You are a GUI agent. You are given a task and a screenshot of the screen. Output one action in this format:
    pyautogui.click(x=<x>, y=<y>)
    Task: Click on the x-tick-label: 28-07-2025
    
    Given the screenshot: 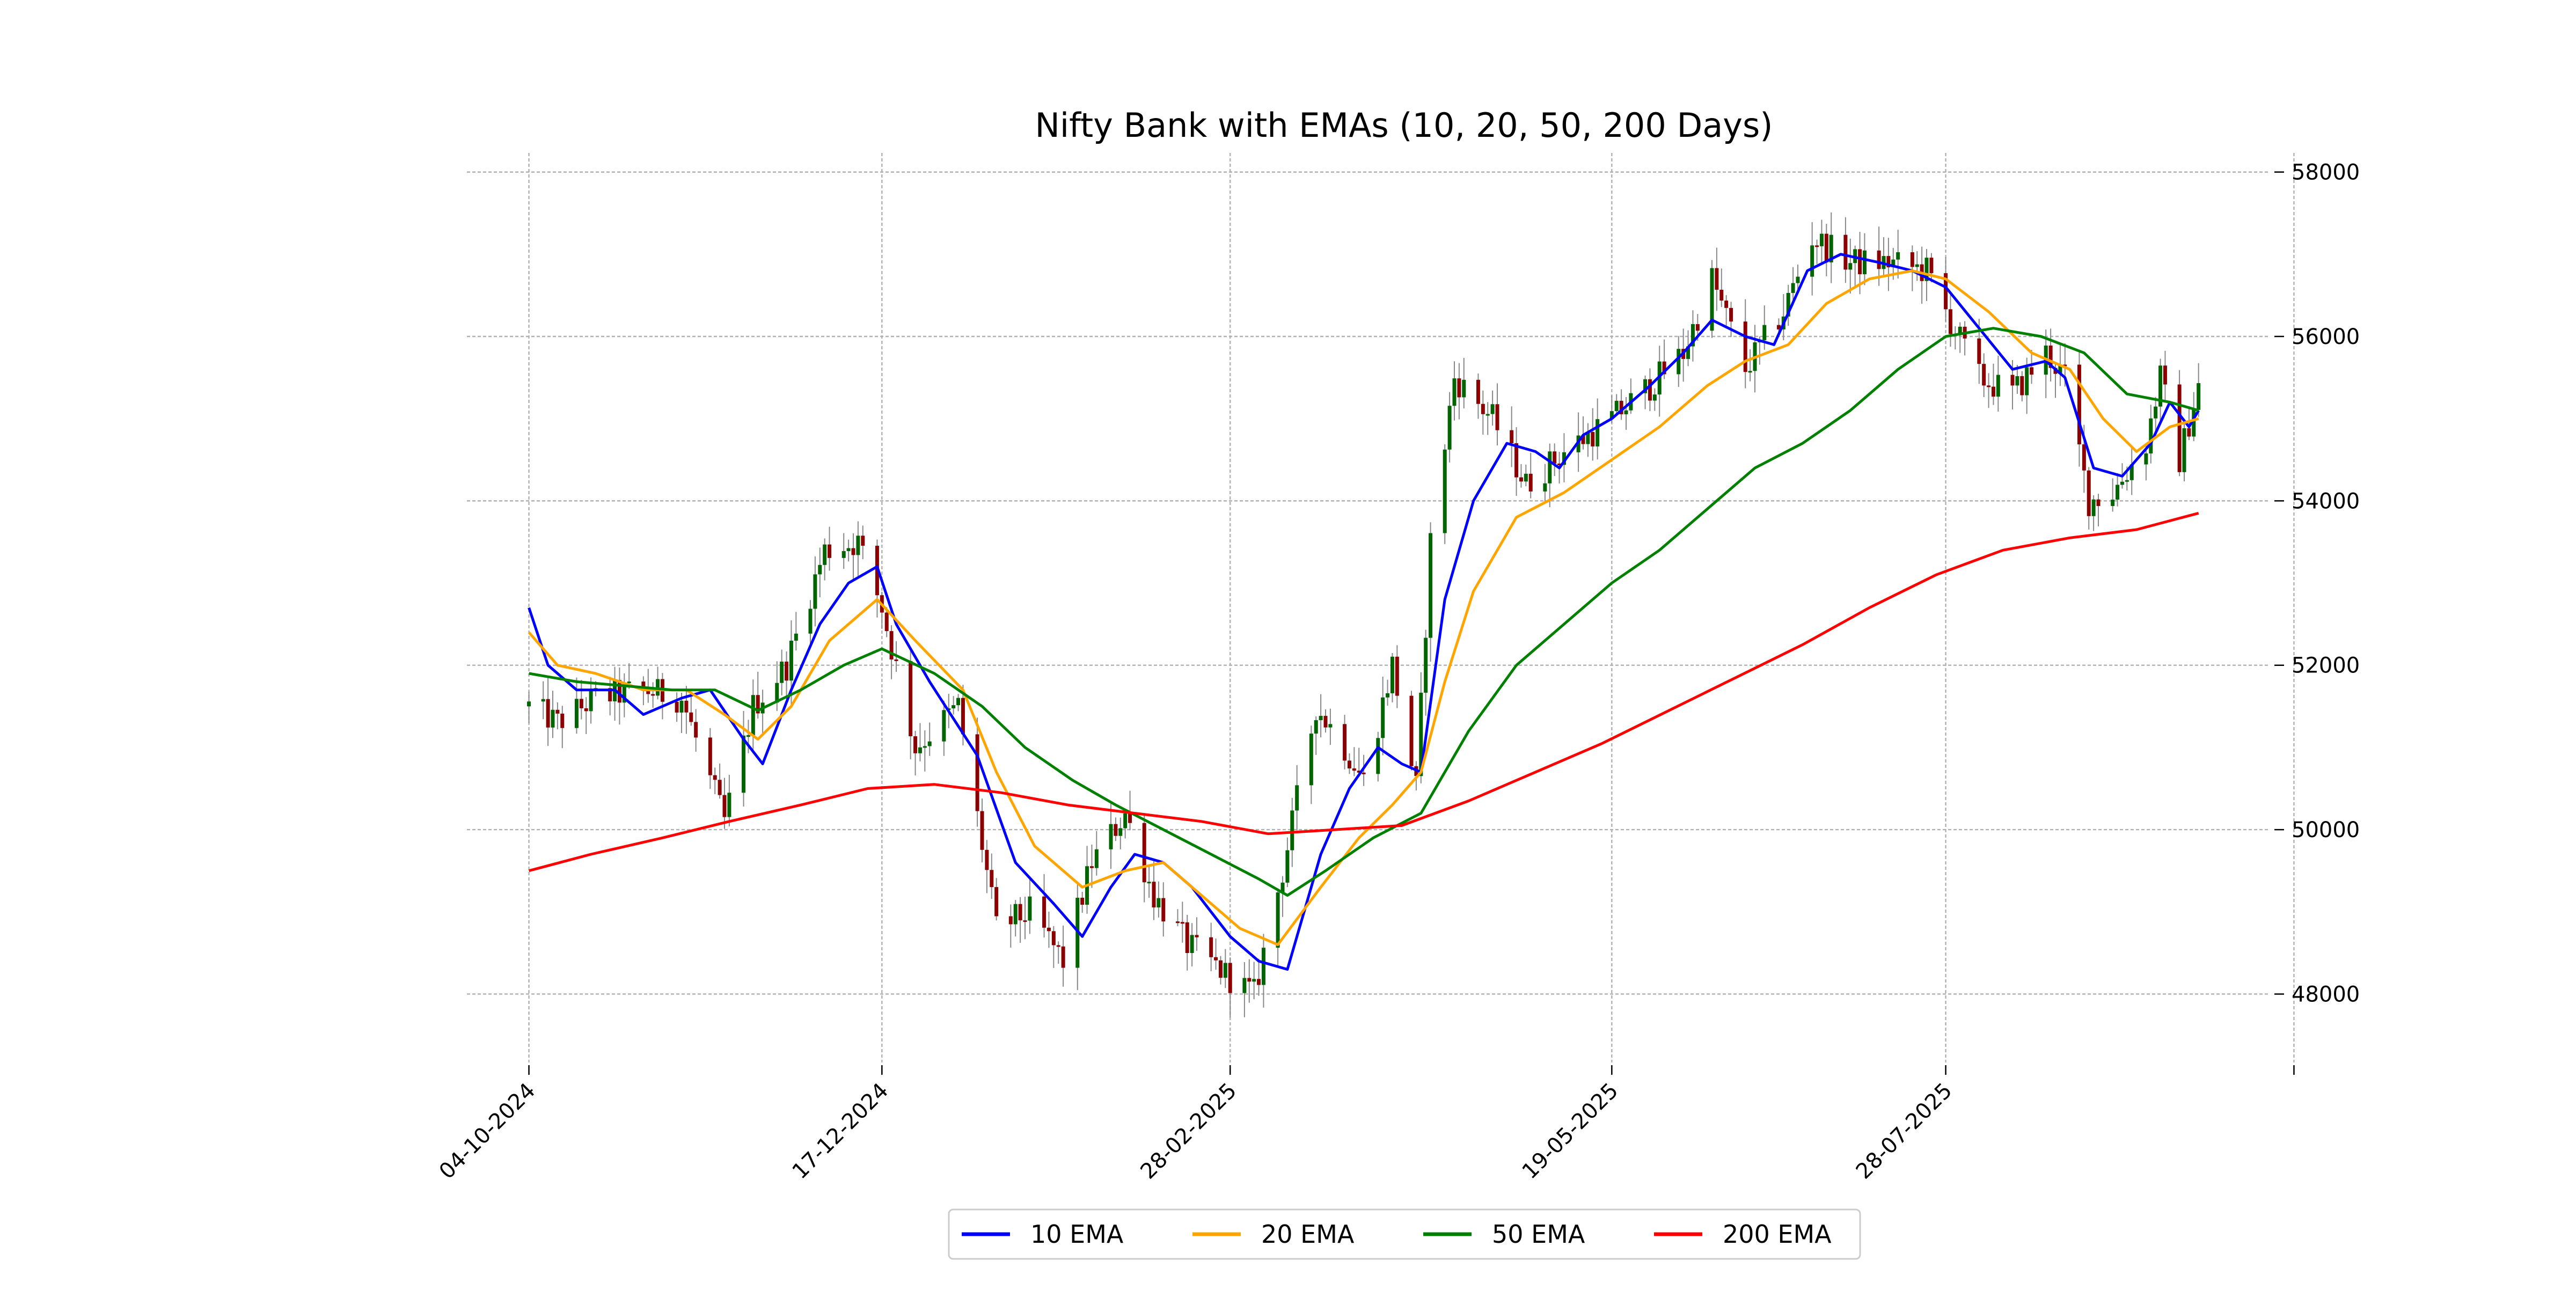 What is the action you would take?
    pyautogui.click(x=1904, y=1131)
    